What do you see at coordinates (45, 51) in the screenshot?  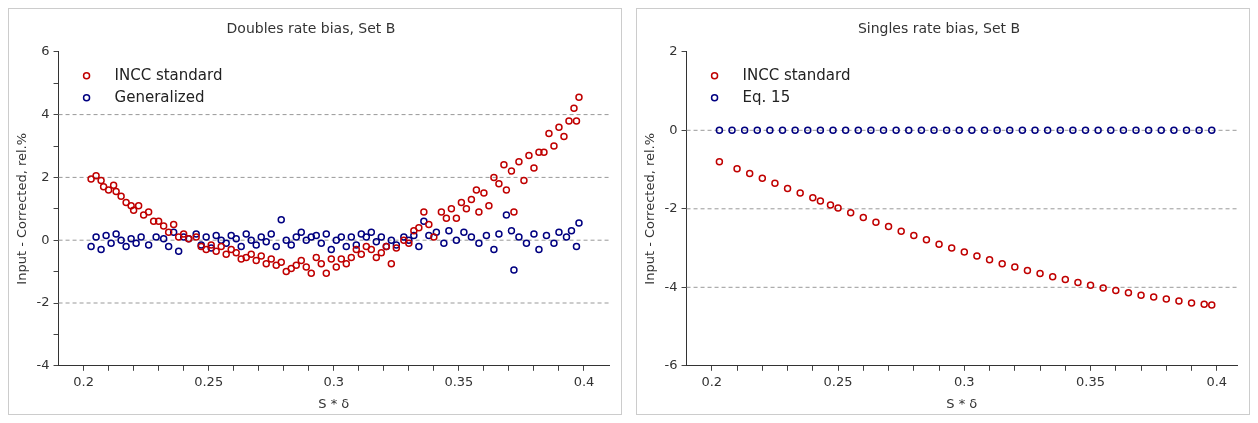 I see `y-tick-label: 6` at bounding box center [45, 51].